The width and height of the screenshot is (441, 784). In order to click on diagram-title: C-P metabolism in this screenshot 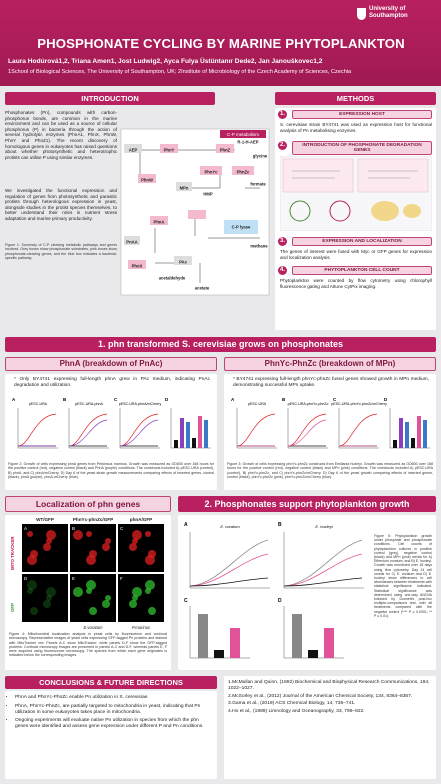, I will do `click(243, 134)`.